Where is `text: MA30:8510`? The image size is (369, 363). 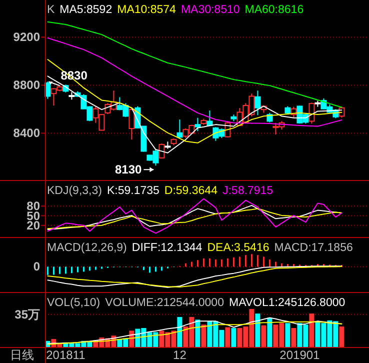 text: MA30:8510 is located at coordinates (210, 10).